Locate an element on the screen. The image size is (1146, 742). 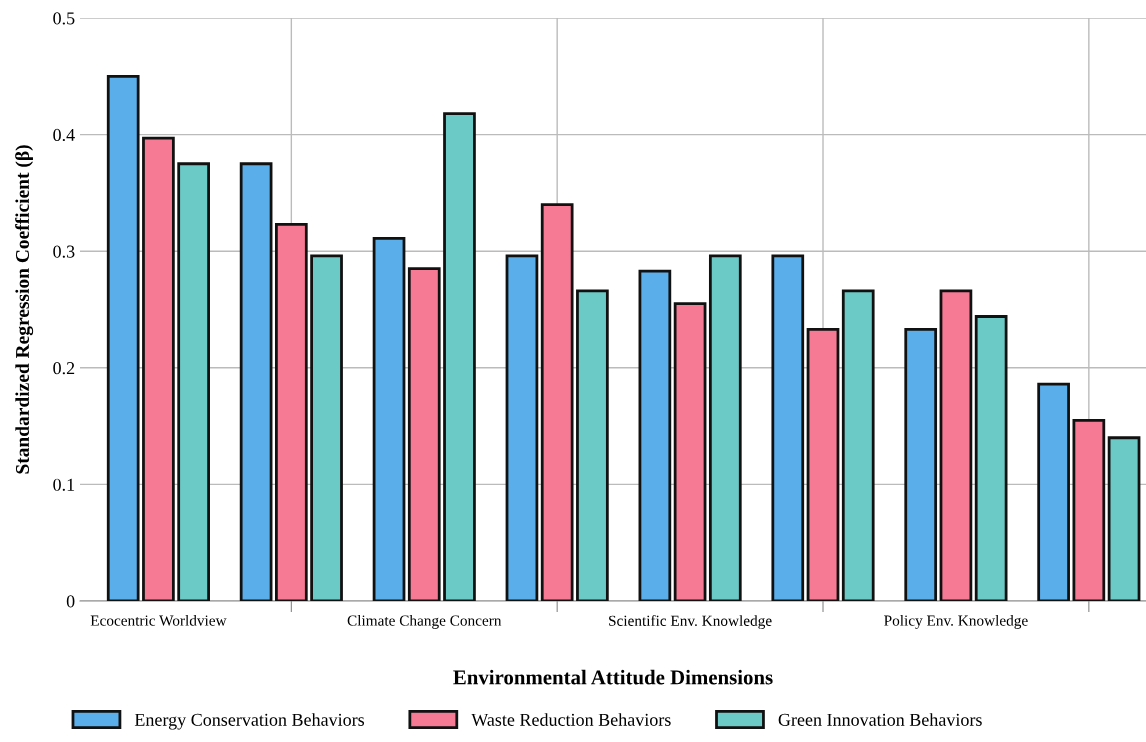
legend-label: Energy Conservation Behaviors is located at coordinates (249, 721).